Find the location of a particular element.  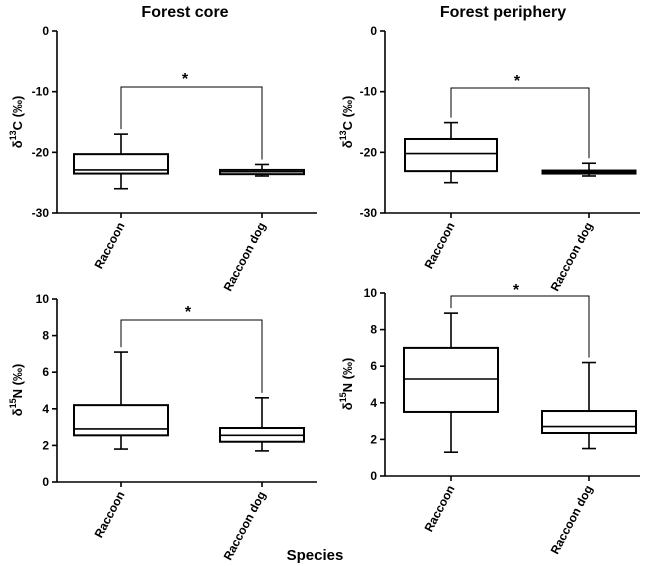

col-title-forest-core: Forest core is located at coordinates (184, 12).